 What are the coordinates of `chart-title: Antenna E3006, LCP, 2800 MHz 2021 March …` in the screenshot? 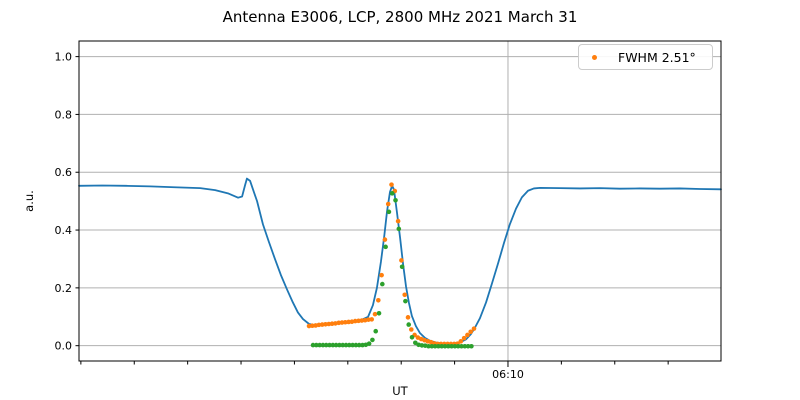 It's located at (400, 17).